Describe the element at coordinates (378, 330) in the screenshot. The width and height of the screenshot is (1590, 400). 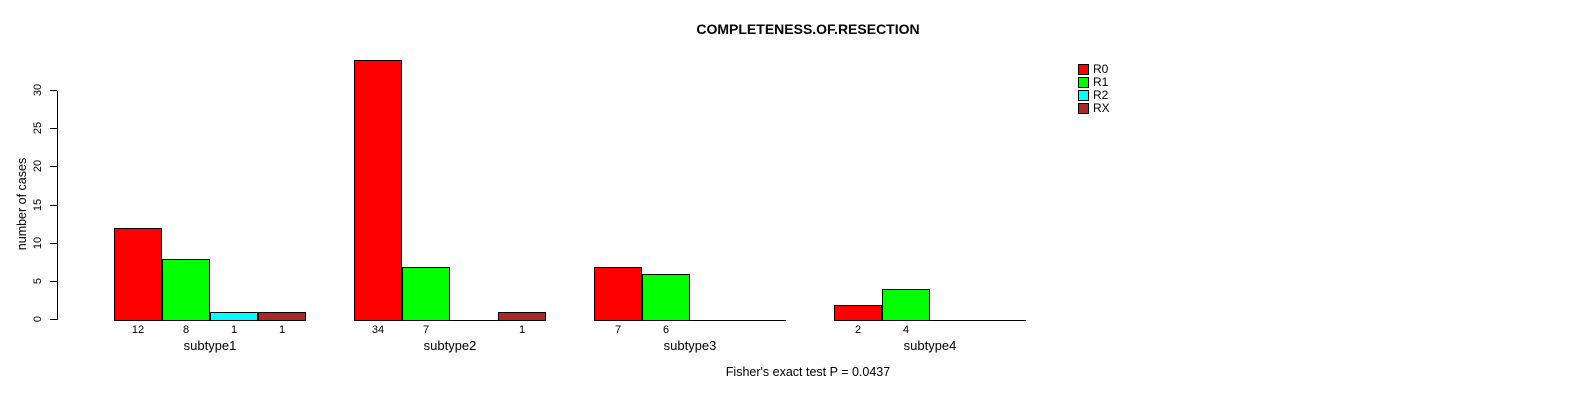
I see `bar-value-label: 34` at that location.